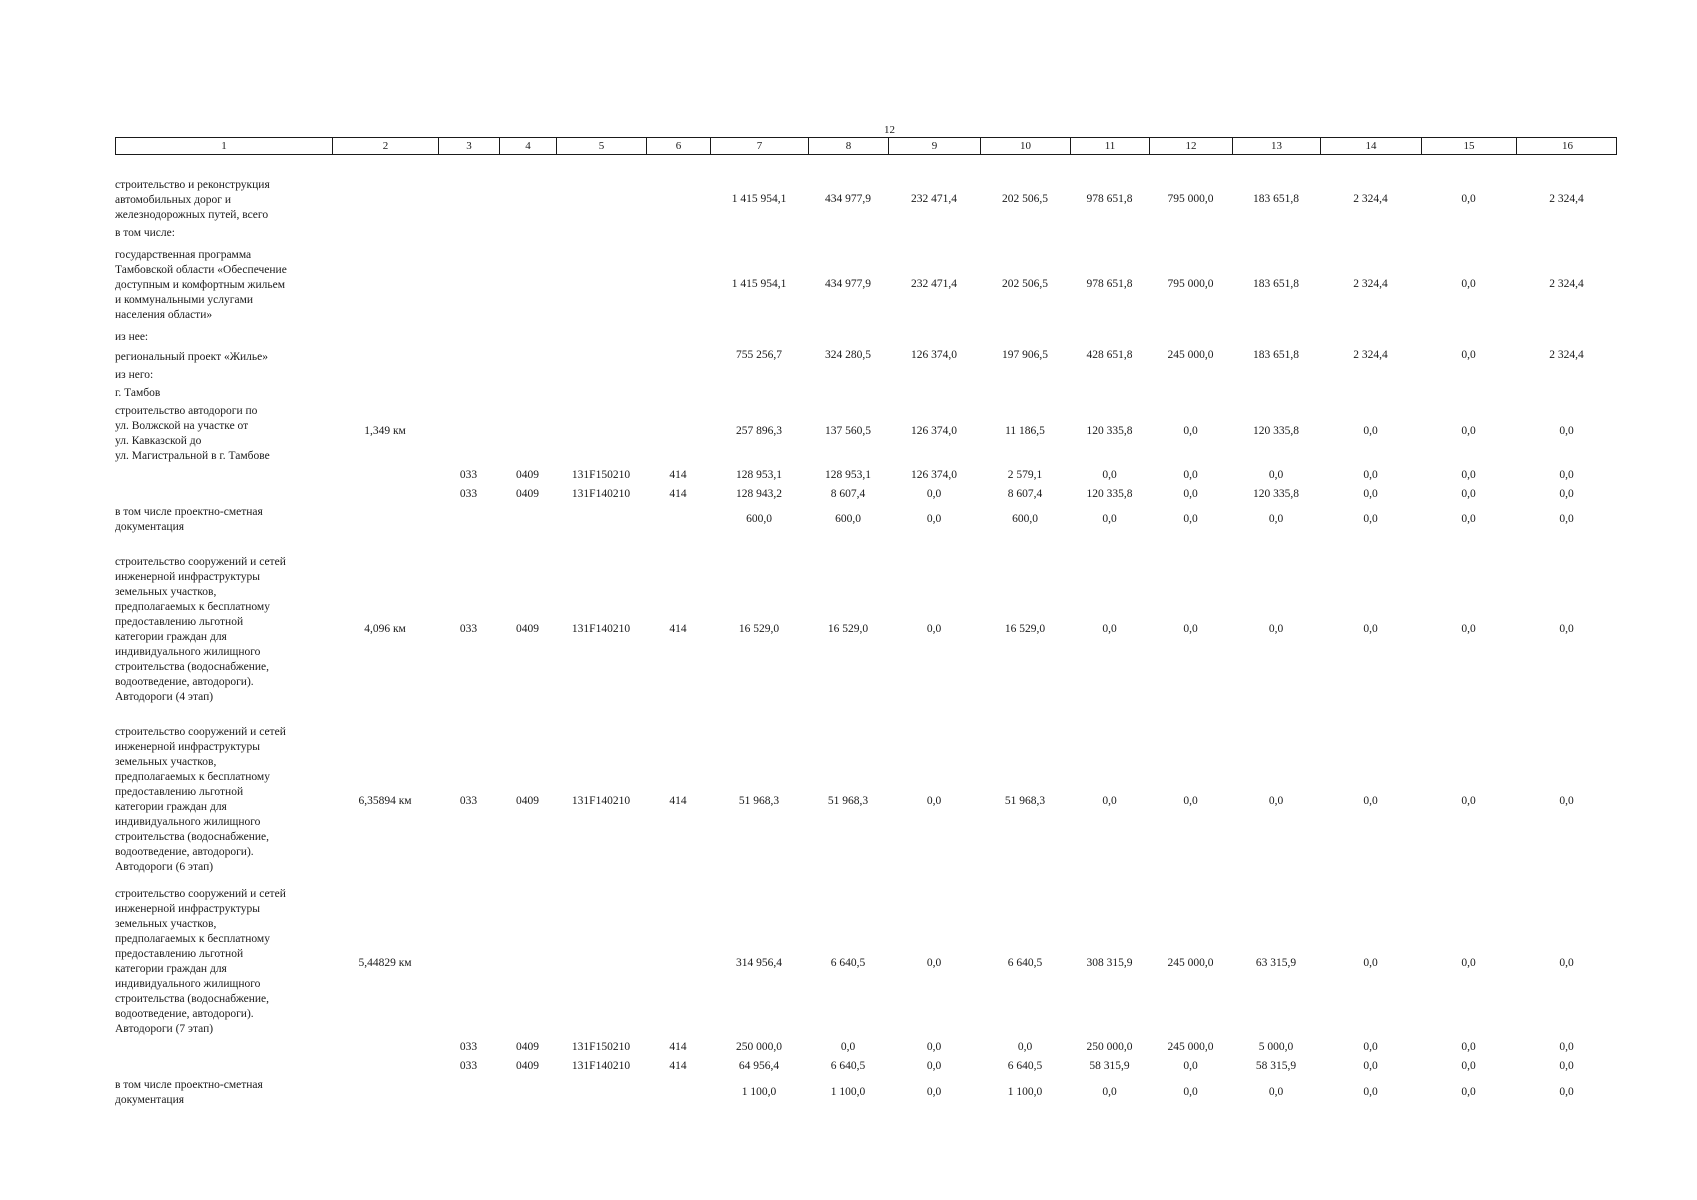 The width and height of the screenshot is (1697, 1200). What do you see at coordinates (469, 146) in the screenshot?
I see `column-header-3: 3` at bounding box center [469, 146].